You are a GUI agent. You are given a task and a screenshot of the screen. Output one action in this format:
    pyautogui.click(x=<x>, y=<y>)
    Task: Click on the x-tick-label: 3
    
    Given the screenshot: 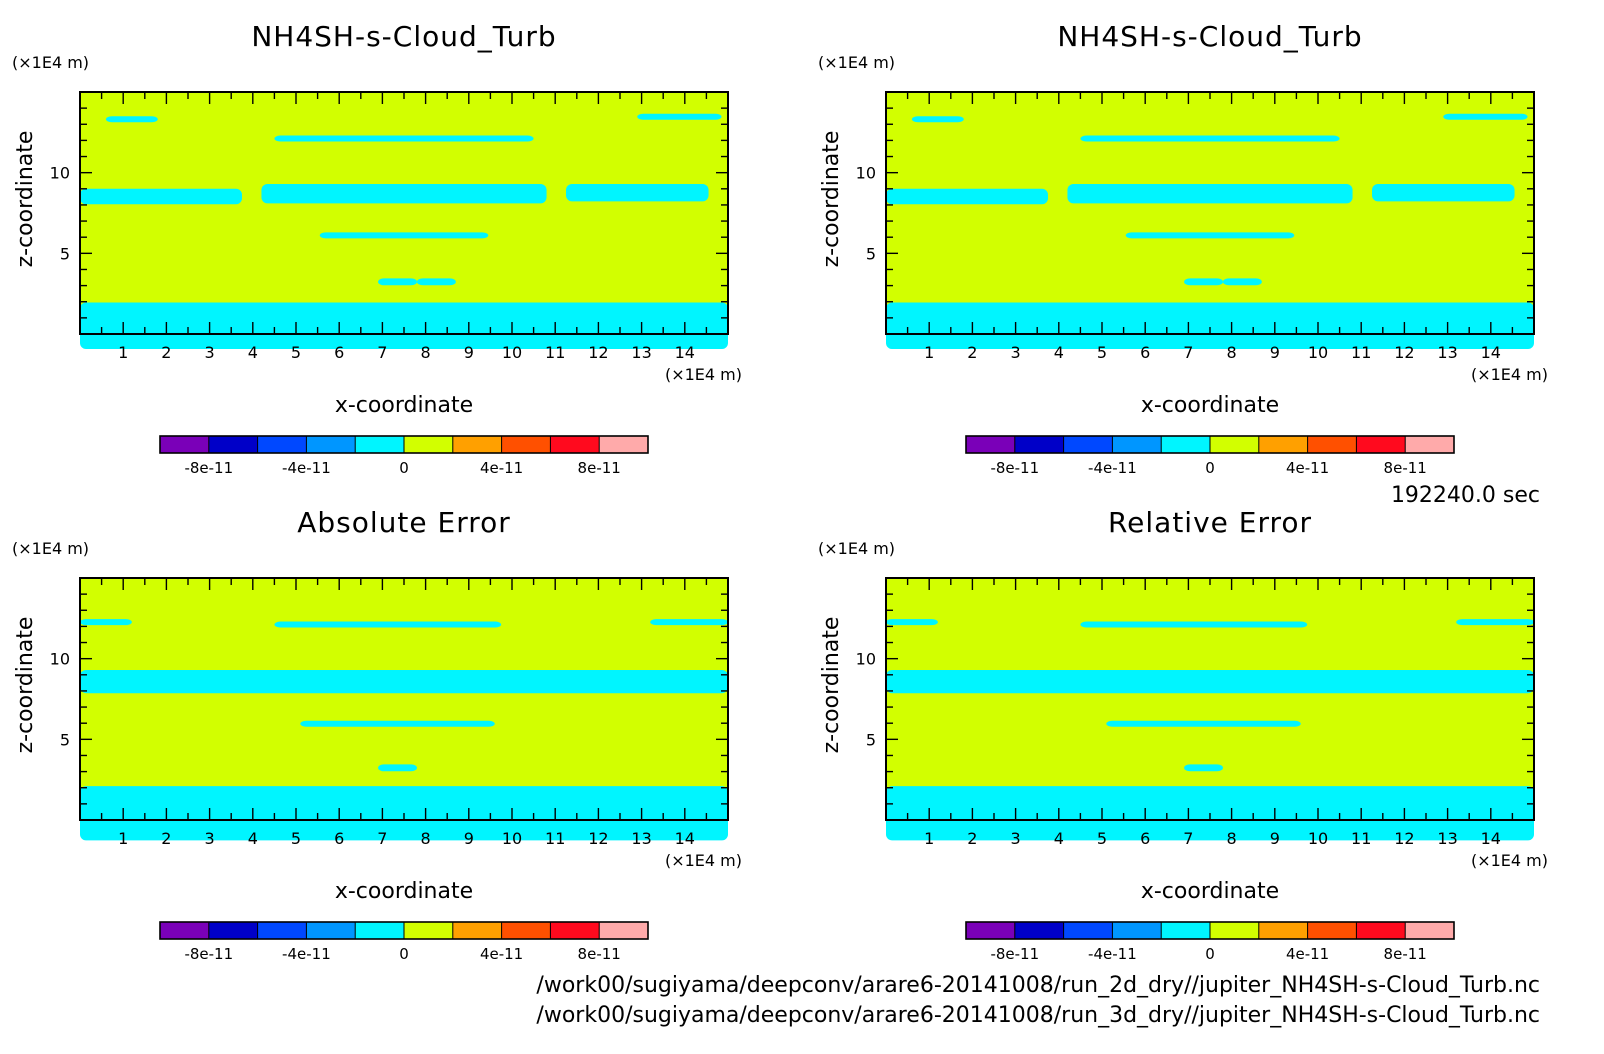 What is the action you would take?
    pyautogui.click(x=1016, y=838)
    